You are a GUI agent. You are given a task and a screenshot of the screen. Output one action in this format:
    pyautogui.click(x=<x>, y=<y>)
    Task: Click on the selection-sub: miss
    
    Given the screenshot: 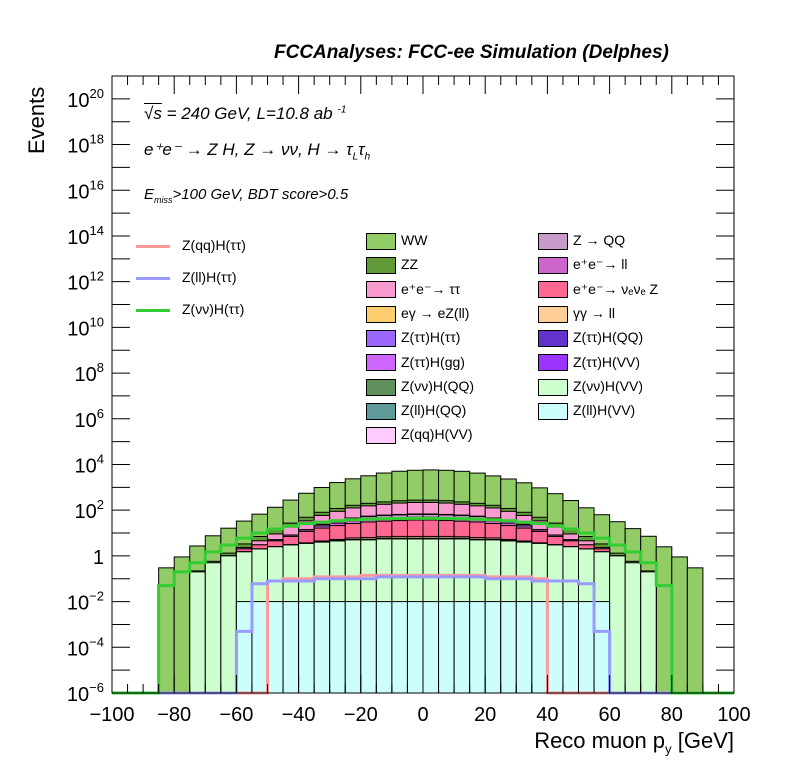 What is the action you would take?
    pyautogui.click(x=163, y=200)
    